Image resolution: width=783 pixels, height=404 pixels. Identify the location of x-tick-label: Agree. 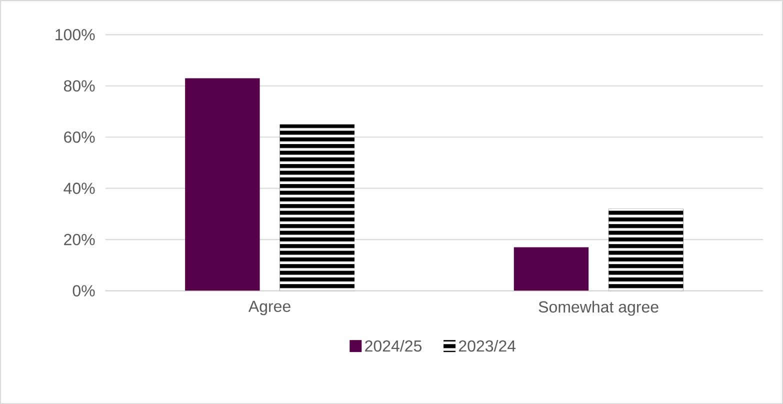
(269, 308).